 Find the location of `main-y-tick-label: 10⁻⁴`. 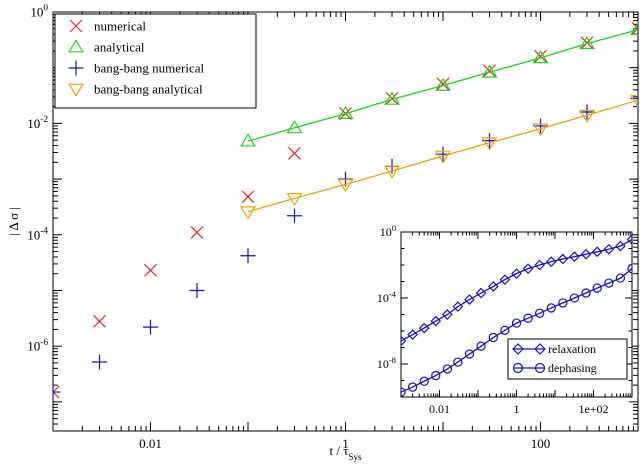

main-y-tick-label: 10⁻⁴ is located at coordinates (37, 234).